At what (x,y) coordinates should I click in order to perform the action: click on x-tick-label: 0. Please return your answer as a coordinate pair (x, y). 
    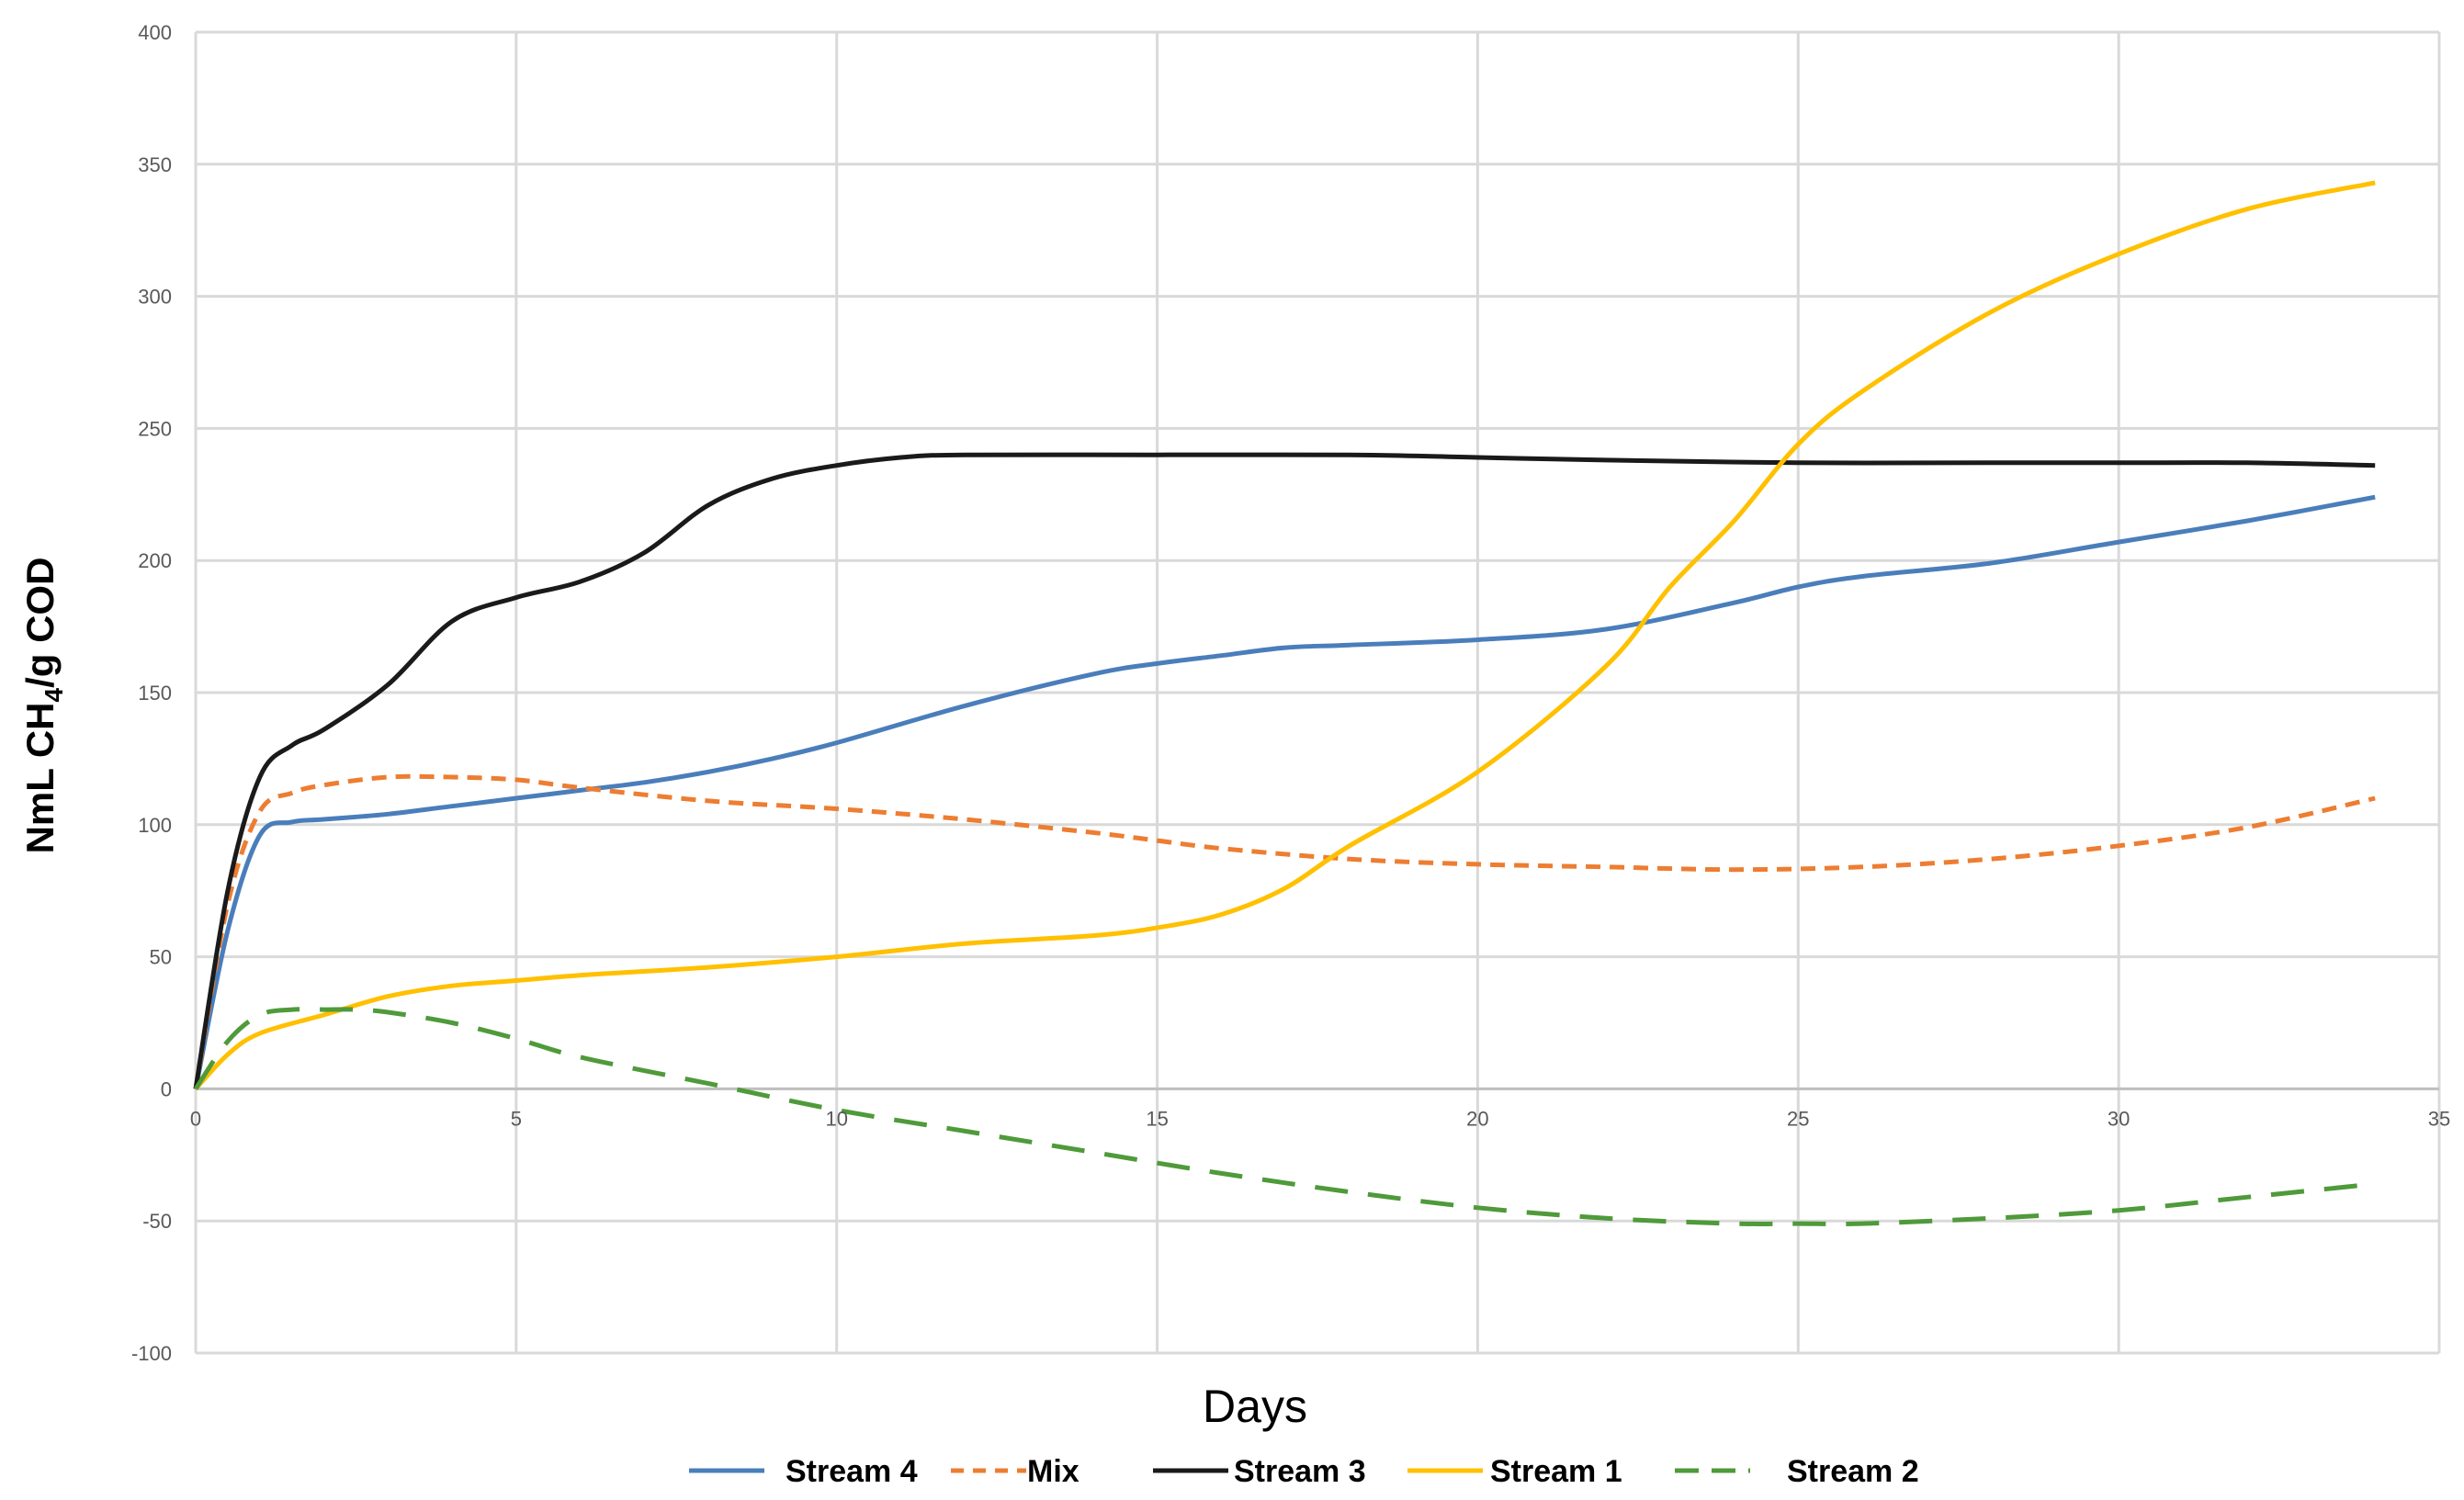
    Looking at the image, I should click on (195, 1118).